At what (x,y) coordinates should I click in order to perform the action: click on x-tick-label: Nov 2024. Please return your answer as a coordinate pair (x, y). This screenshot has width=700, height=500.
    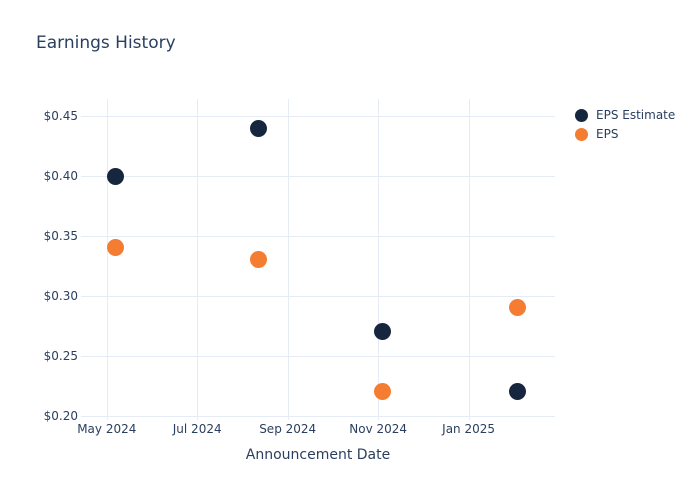
    Looking at the image, I should click on (378, 429).